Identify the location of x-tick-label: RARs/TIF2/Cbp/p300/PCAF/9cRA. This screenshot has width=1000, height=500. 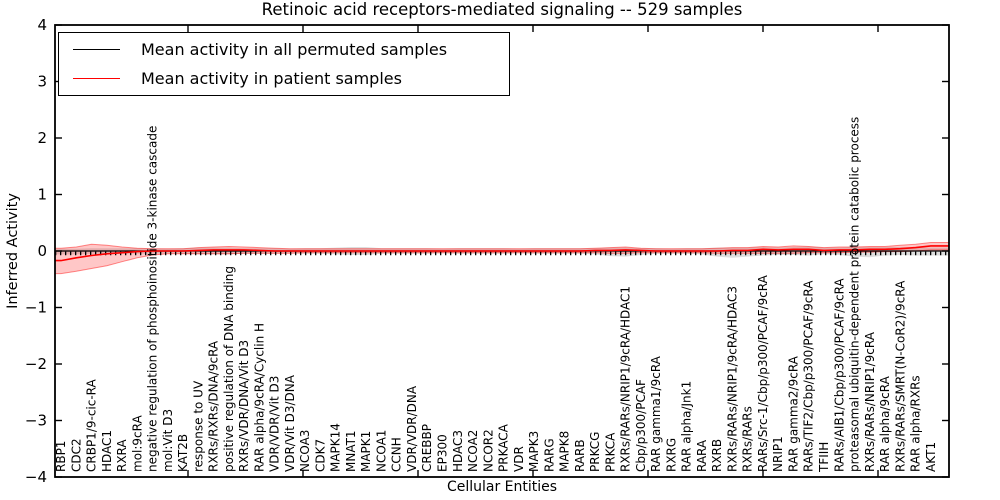
(809, 376).